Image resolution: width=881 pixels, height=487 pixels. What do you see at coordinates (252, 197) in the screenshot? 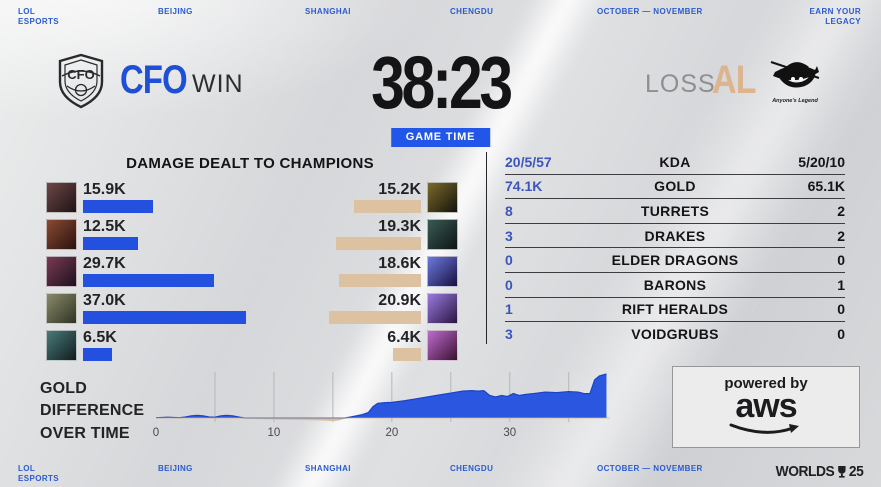
I see `damage-row-pair: 15.9K 15.2K` at bounding box center [252, 197].